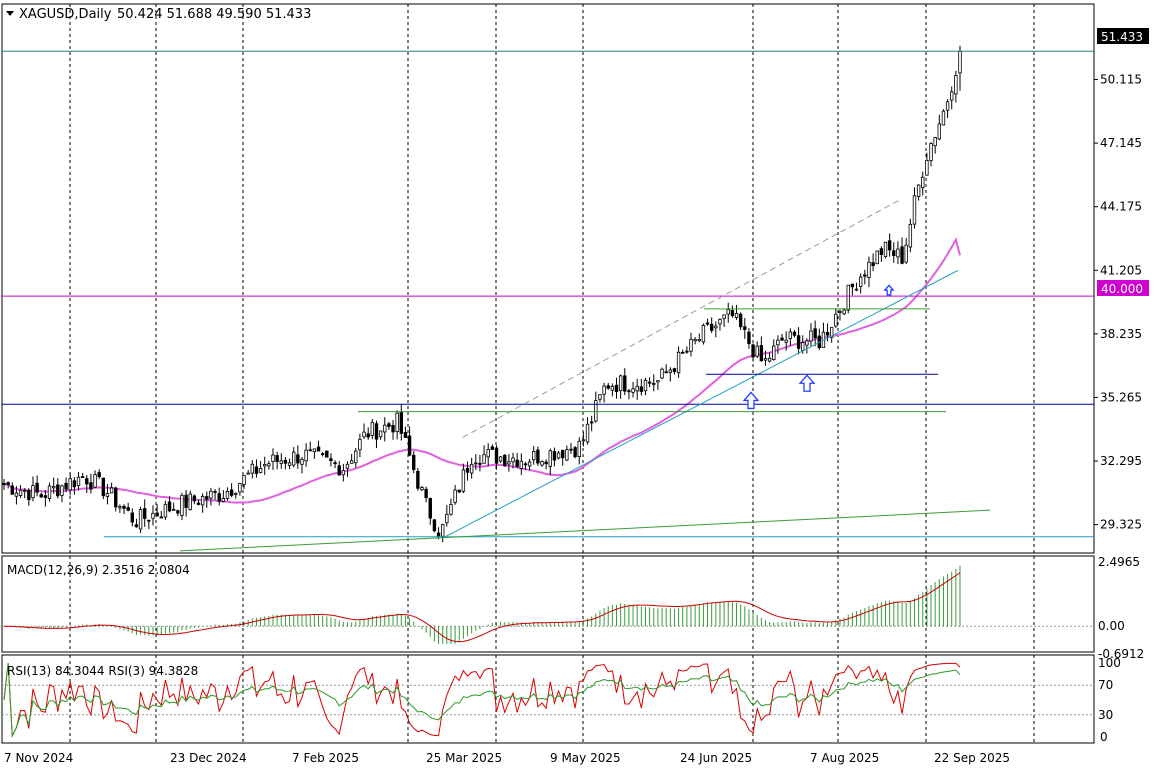 This screenshot has width=1159, height=775. What do you see at coordinates (208, 758) in the screenshot?
I see `time-tick-label-1: 23 Dec 2024` at bounding box center [208, 758].